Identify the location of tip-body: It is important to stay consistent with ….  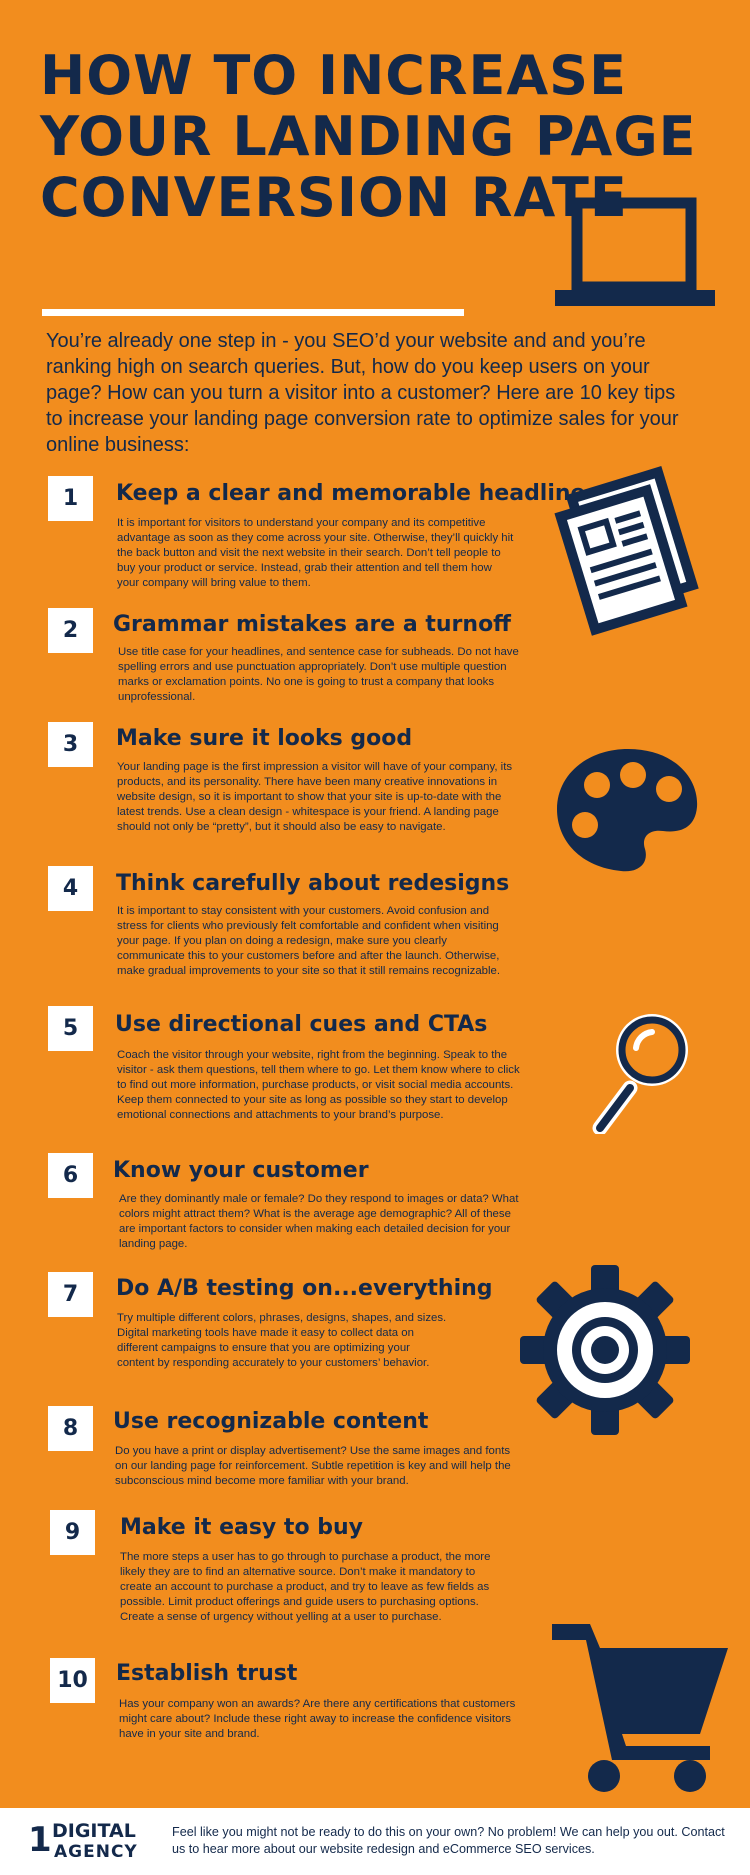
(309, 941).